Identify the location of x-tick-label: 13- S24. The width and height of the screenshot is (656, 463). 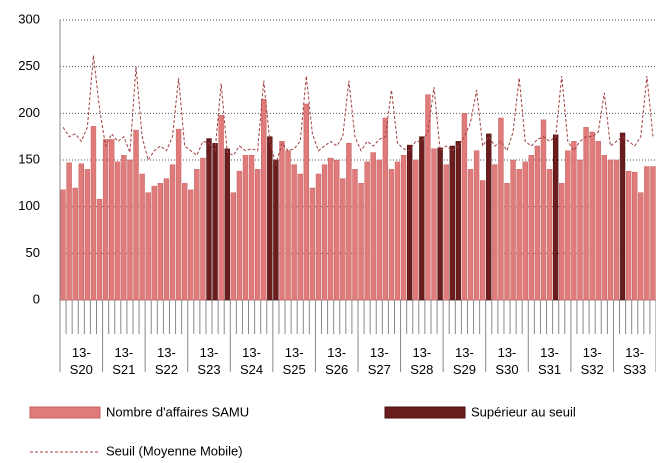
(251, 361).